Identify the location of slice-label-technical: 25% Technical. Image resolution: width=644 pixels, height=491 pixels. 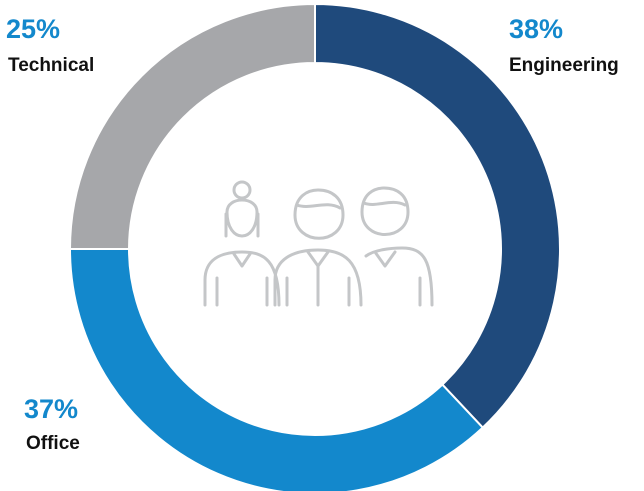
(50, 45).